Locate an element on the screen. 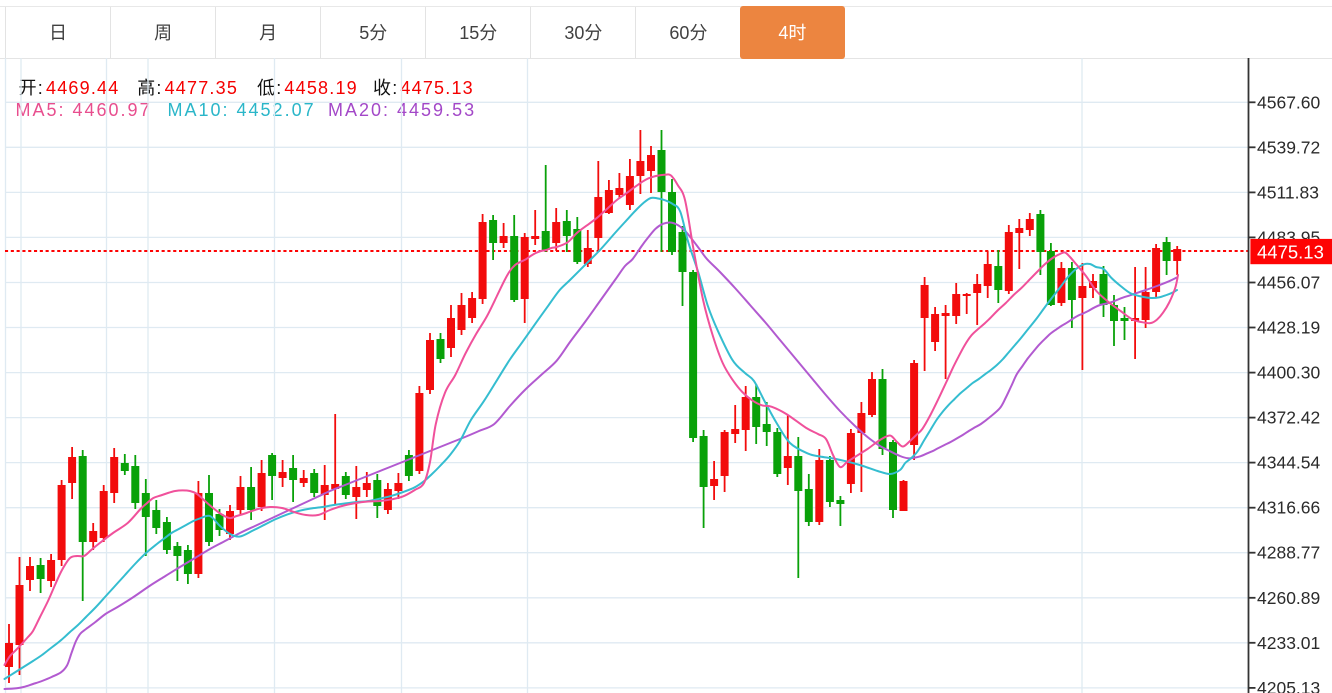  svg-text: 4205.13 is located at coordinates (1288, 685).